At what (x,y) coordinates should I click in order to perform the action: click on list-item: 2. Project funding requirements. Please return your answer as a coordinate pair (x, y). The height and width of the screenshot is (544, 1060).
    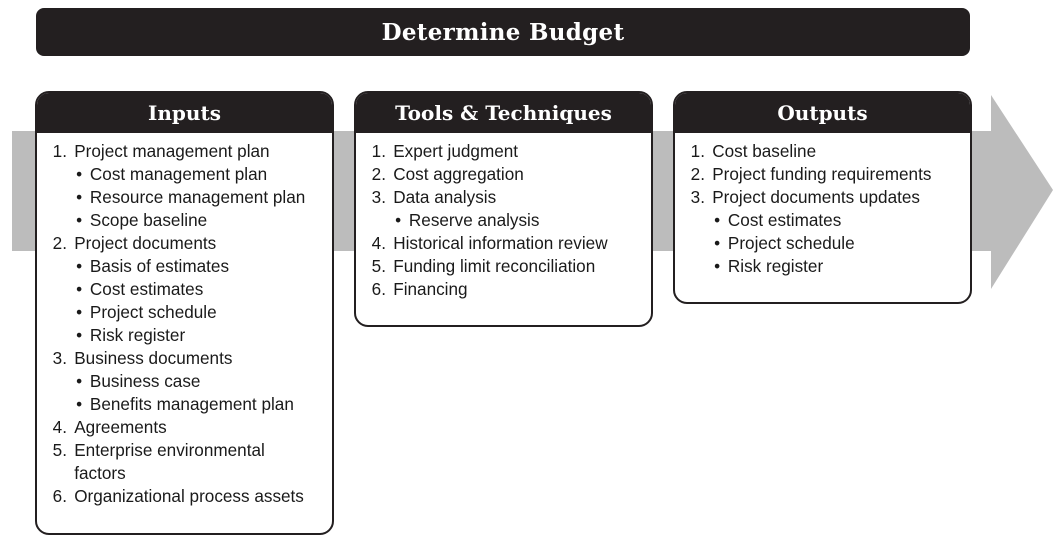
    Looking at the image, I should click on (819, 174).